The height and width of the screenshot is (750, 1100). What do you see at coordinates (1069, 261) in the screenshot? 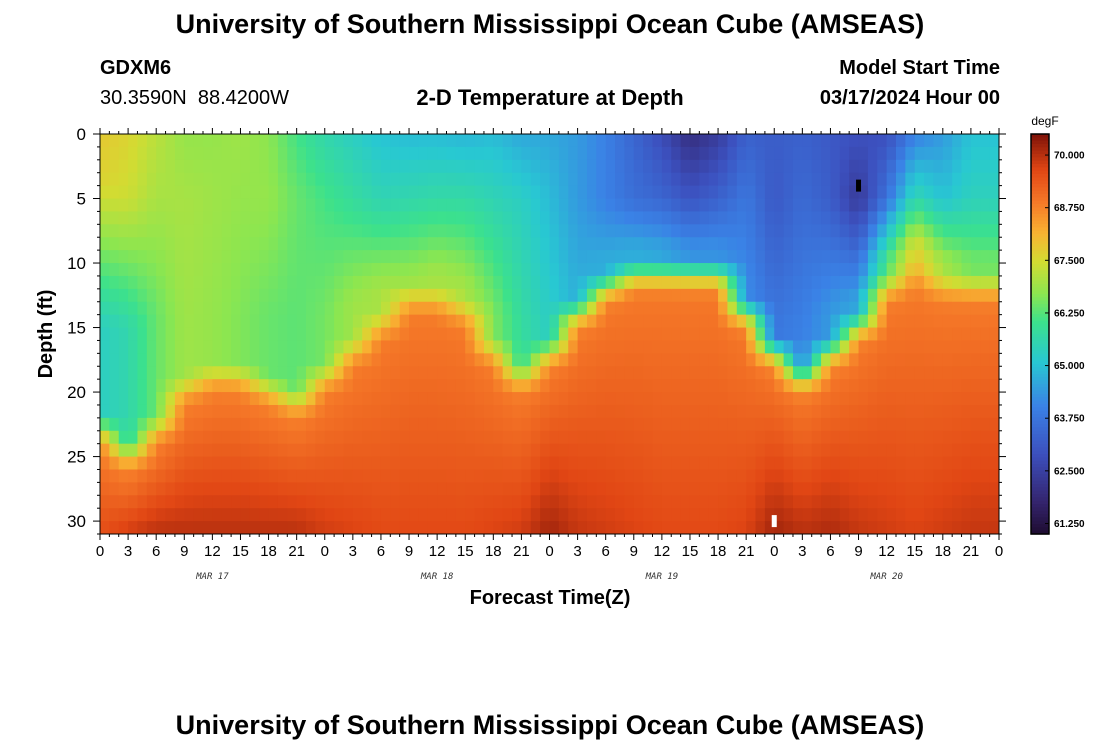
I see `colorbar-tick-label: 67.500` at bounding box center [1069, 261].